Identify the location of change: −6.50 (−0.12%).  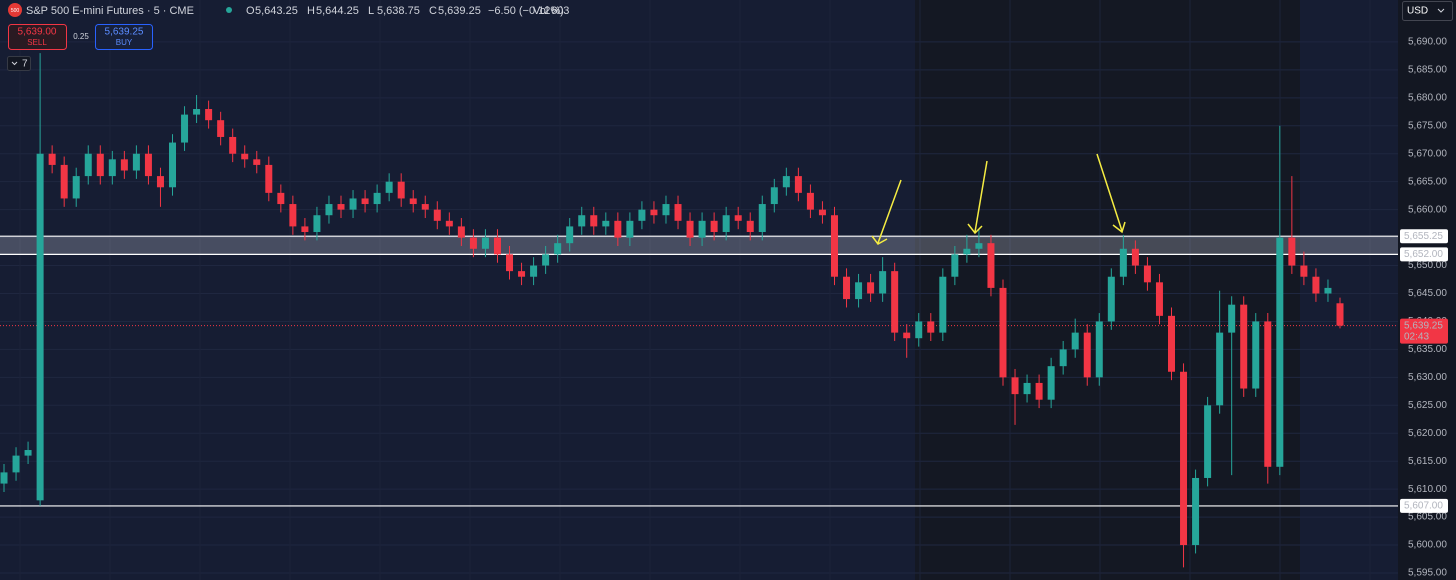
(526, 11).